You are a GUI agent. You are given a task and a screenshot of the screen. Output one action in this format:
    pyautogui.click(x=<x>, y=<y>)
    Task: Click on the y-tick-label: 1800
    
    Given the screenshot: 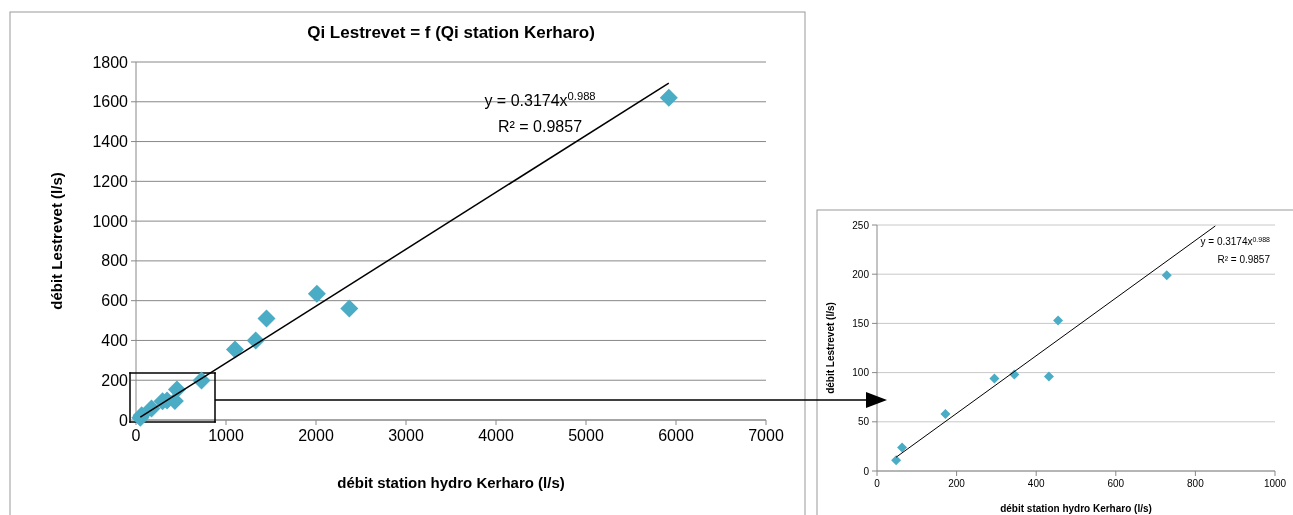 What is the action you would take?
    pyautogui.click(x=110, y=62)
    